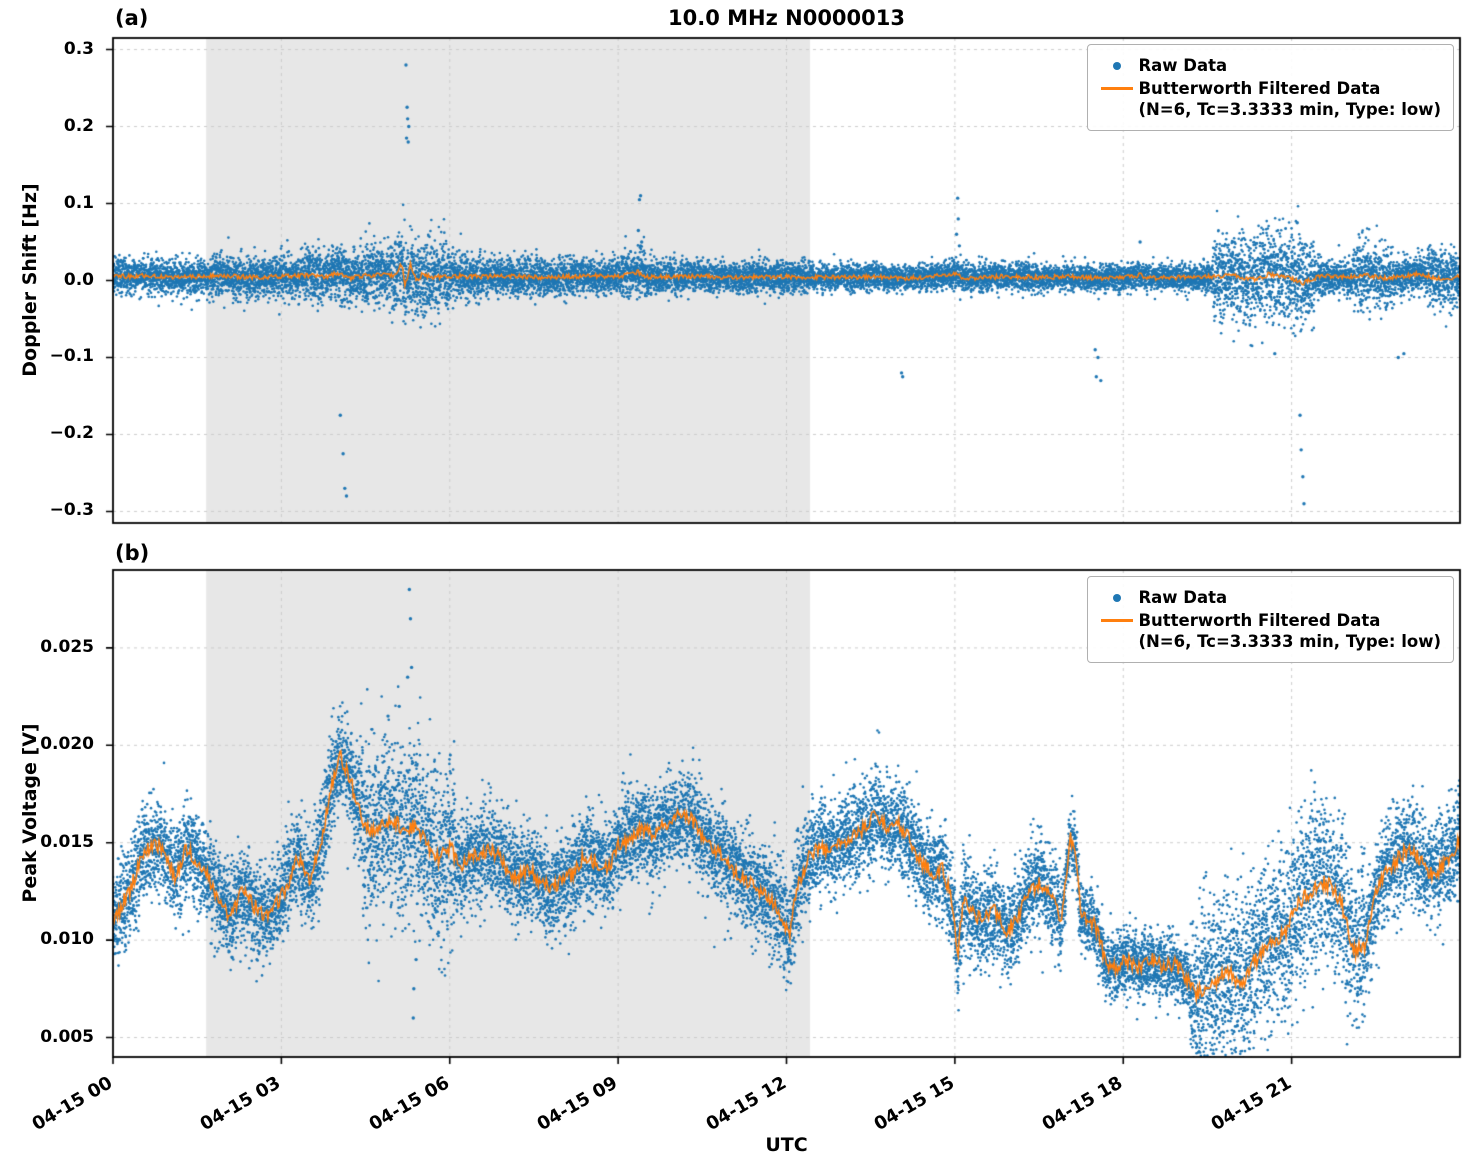 This screenshot has width=1472, height=1172. Describe the element at coordinates (30, 280) in the screenshot. I see `y-axis-label-doppler: Doppler Shift [Hz]` at that location.